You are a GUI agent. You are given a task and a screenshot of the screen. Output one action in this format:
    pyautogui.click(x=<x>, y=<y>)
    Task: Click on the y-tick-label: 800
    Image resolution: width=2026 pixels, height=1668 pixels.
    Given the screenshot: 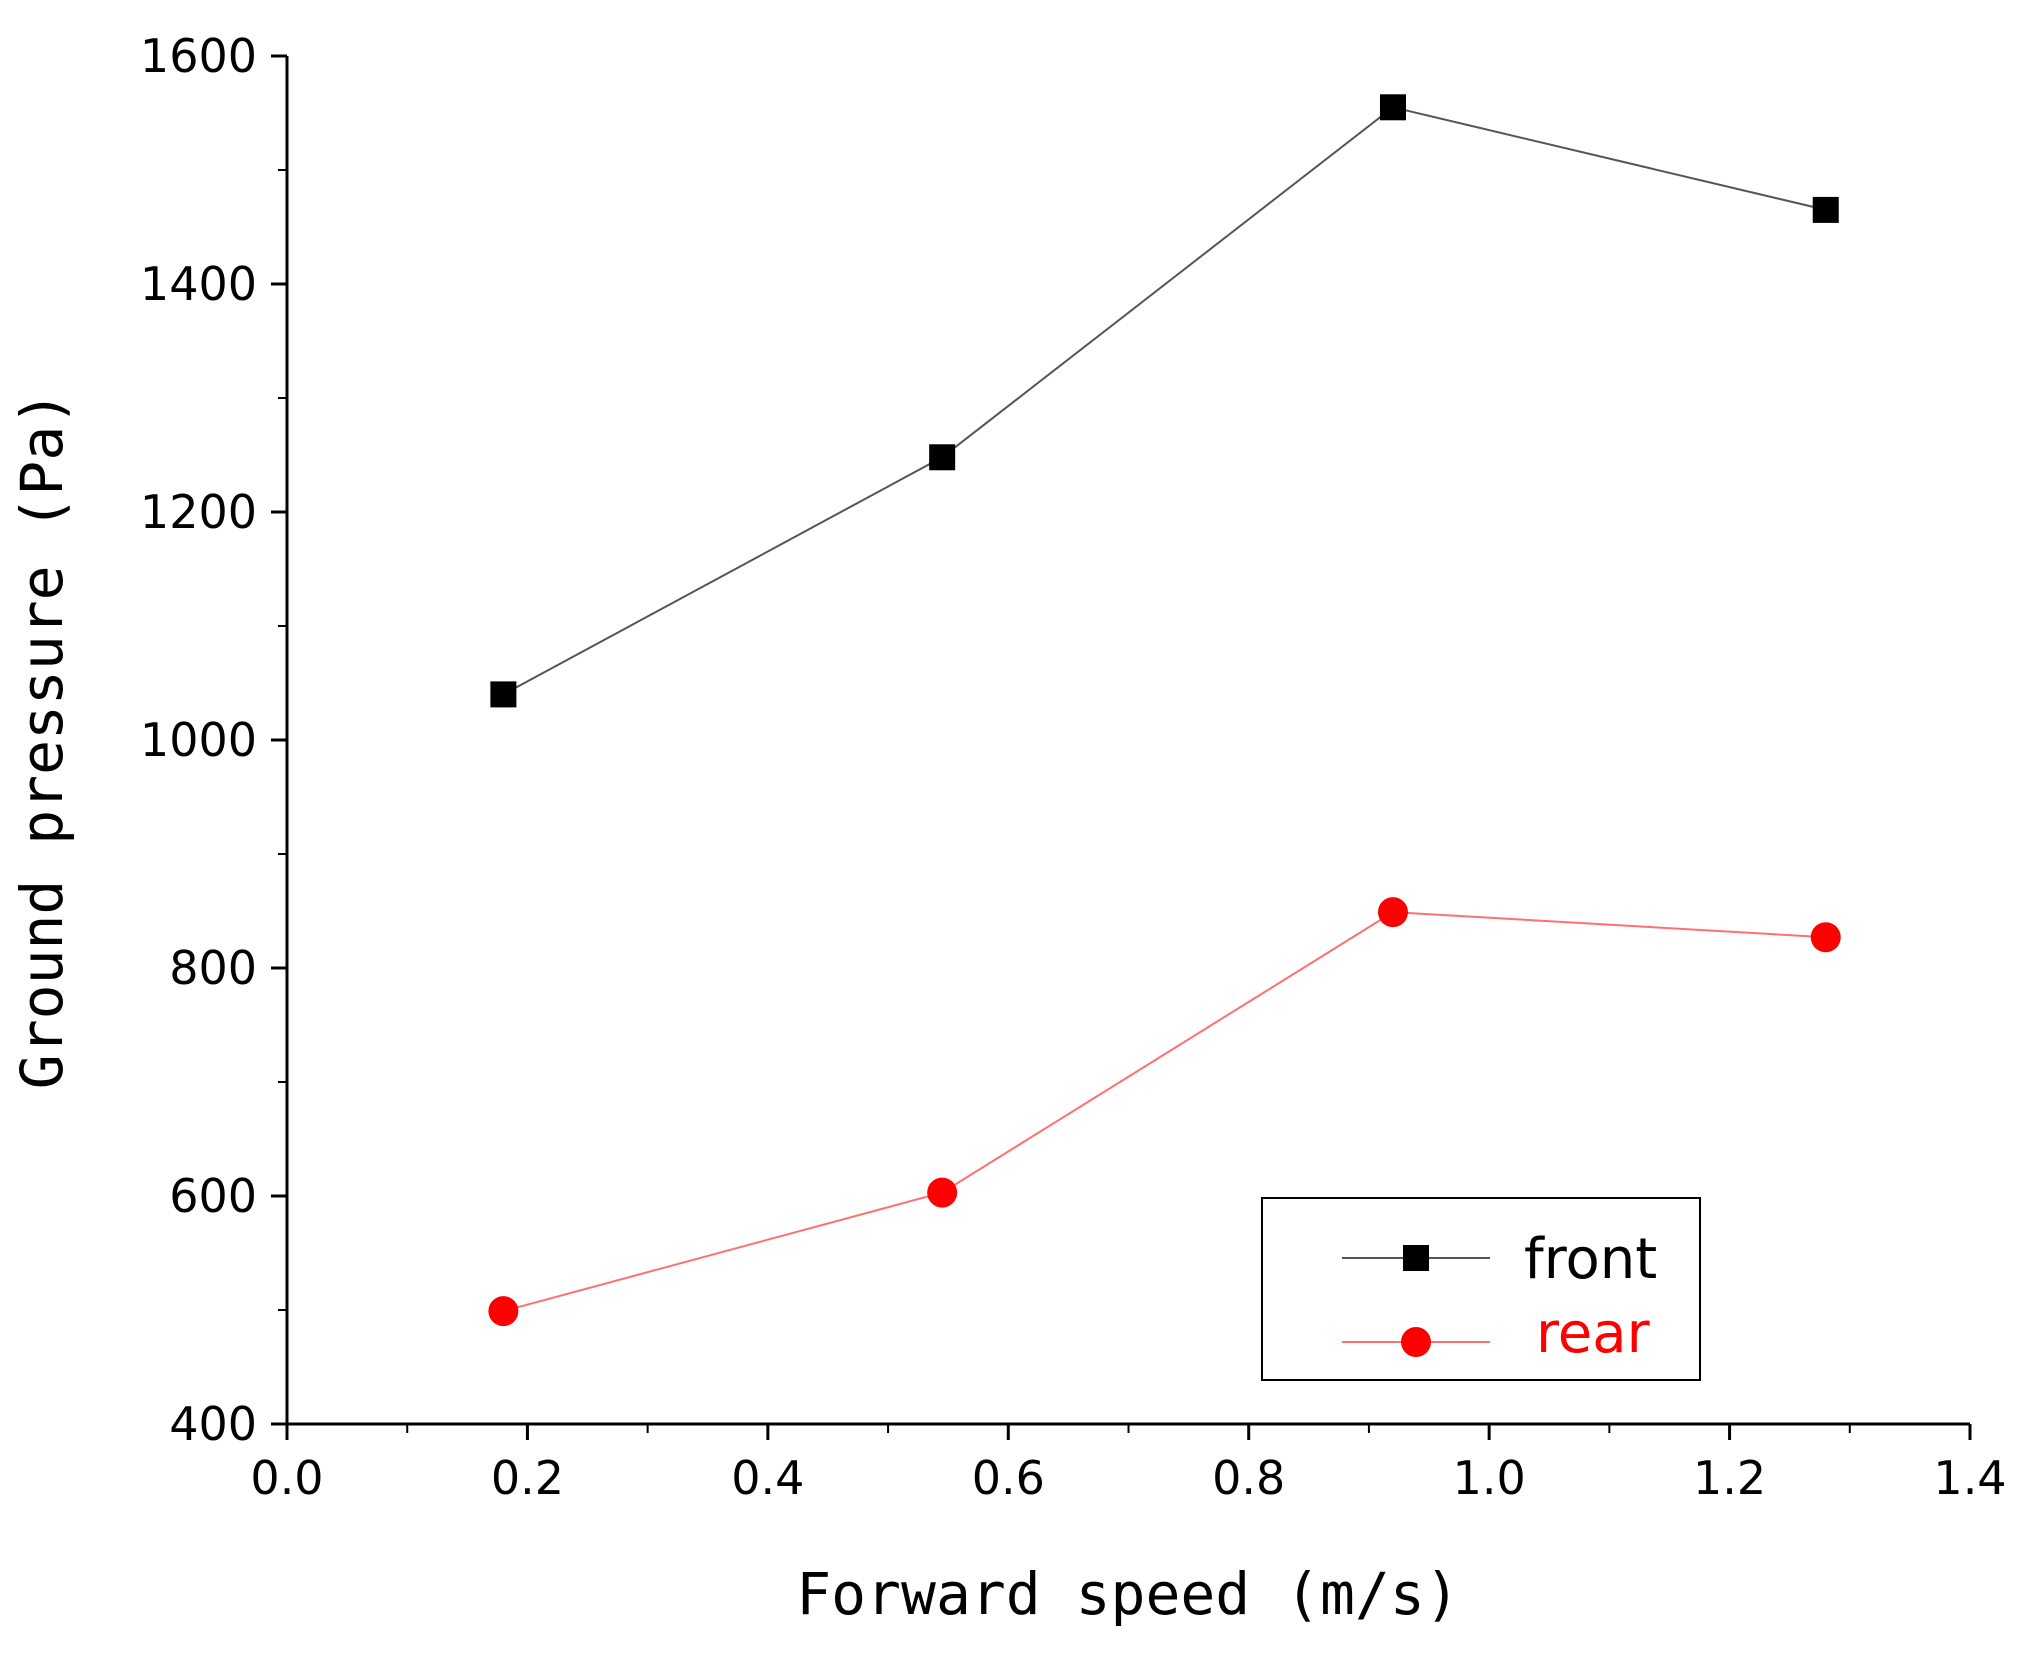 What is the action you would take?
    pyautogui.click(x=213, y=968)
    